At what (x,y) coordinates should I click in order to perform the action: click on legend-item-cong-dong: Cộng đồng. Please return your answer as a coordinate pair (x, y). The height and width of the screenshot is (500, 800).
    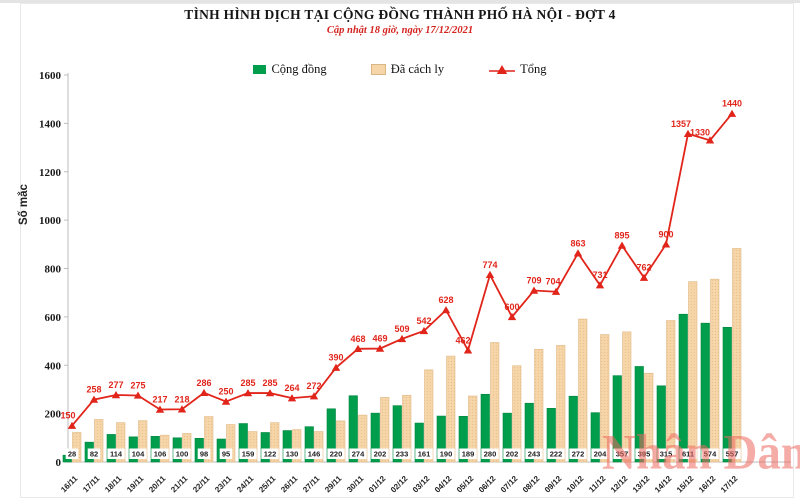
    Looking at the image, I should click on (290, 69).